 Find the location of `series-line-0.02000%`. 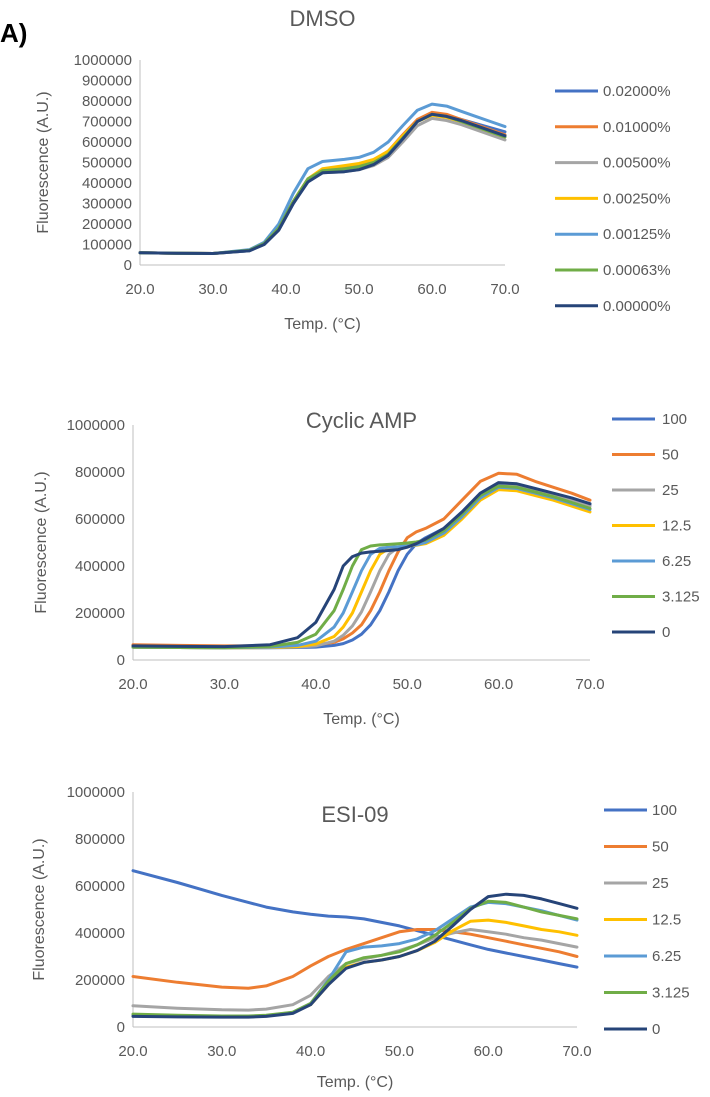

series-line-0.02000% is located at coordinates (322, 183).